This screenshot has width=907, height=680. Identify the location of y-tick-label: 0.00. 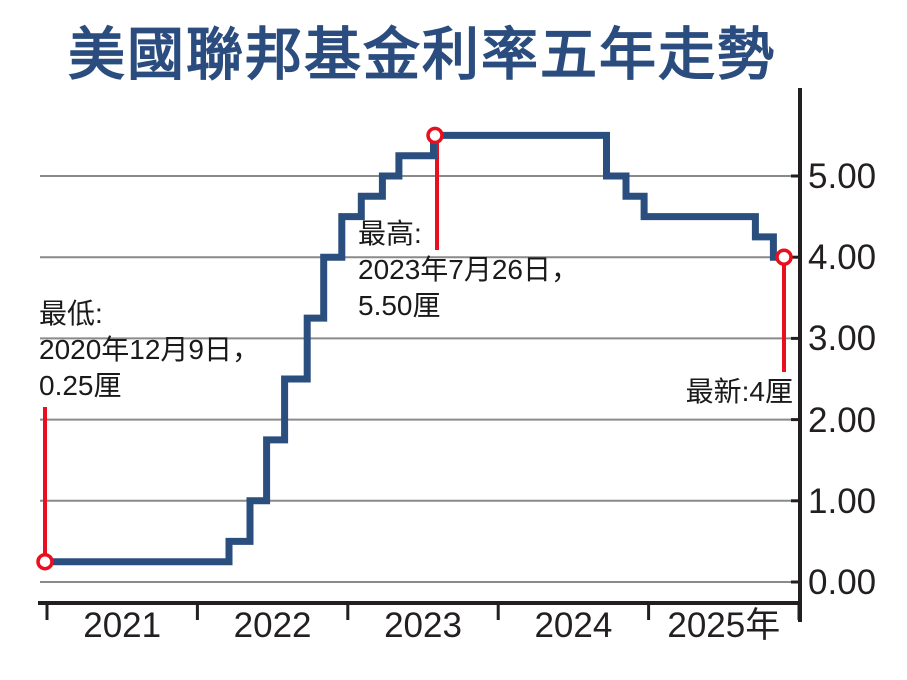
(842, 582).